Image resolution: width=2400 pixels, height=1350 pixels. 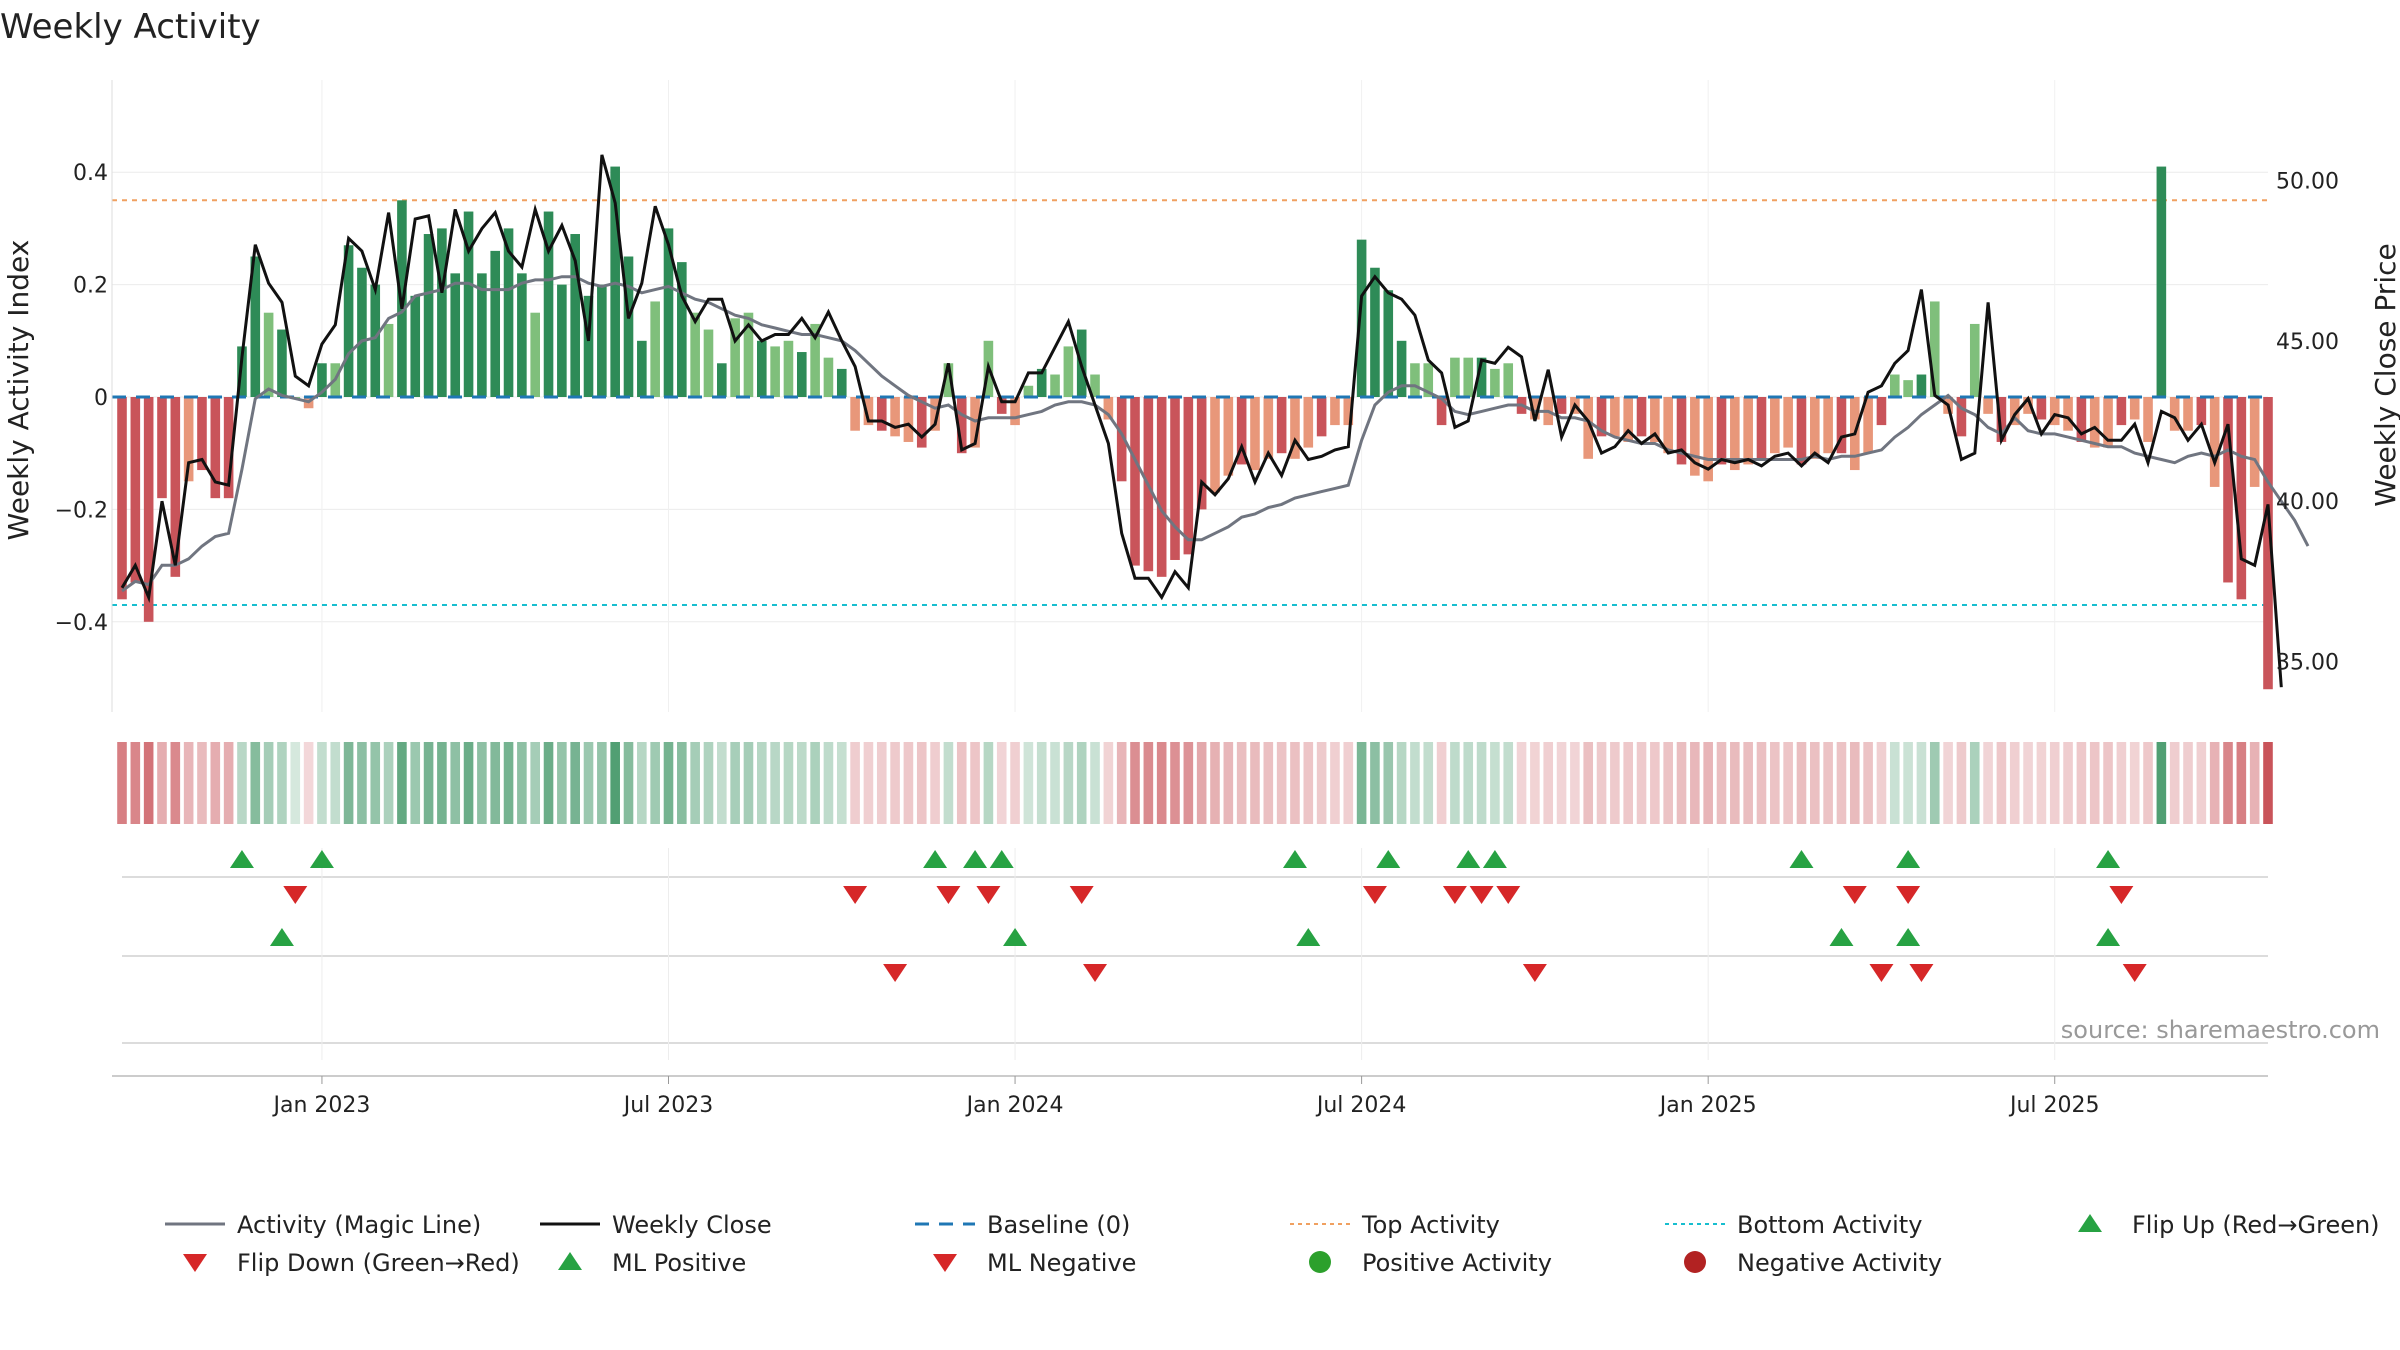 I want to click on y-tick-label: 0, so click(x=101, y=398).